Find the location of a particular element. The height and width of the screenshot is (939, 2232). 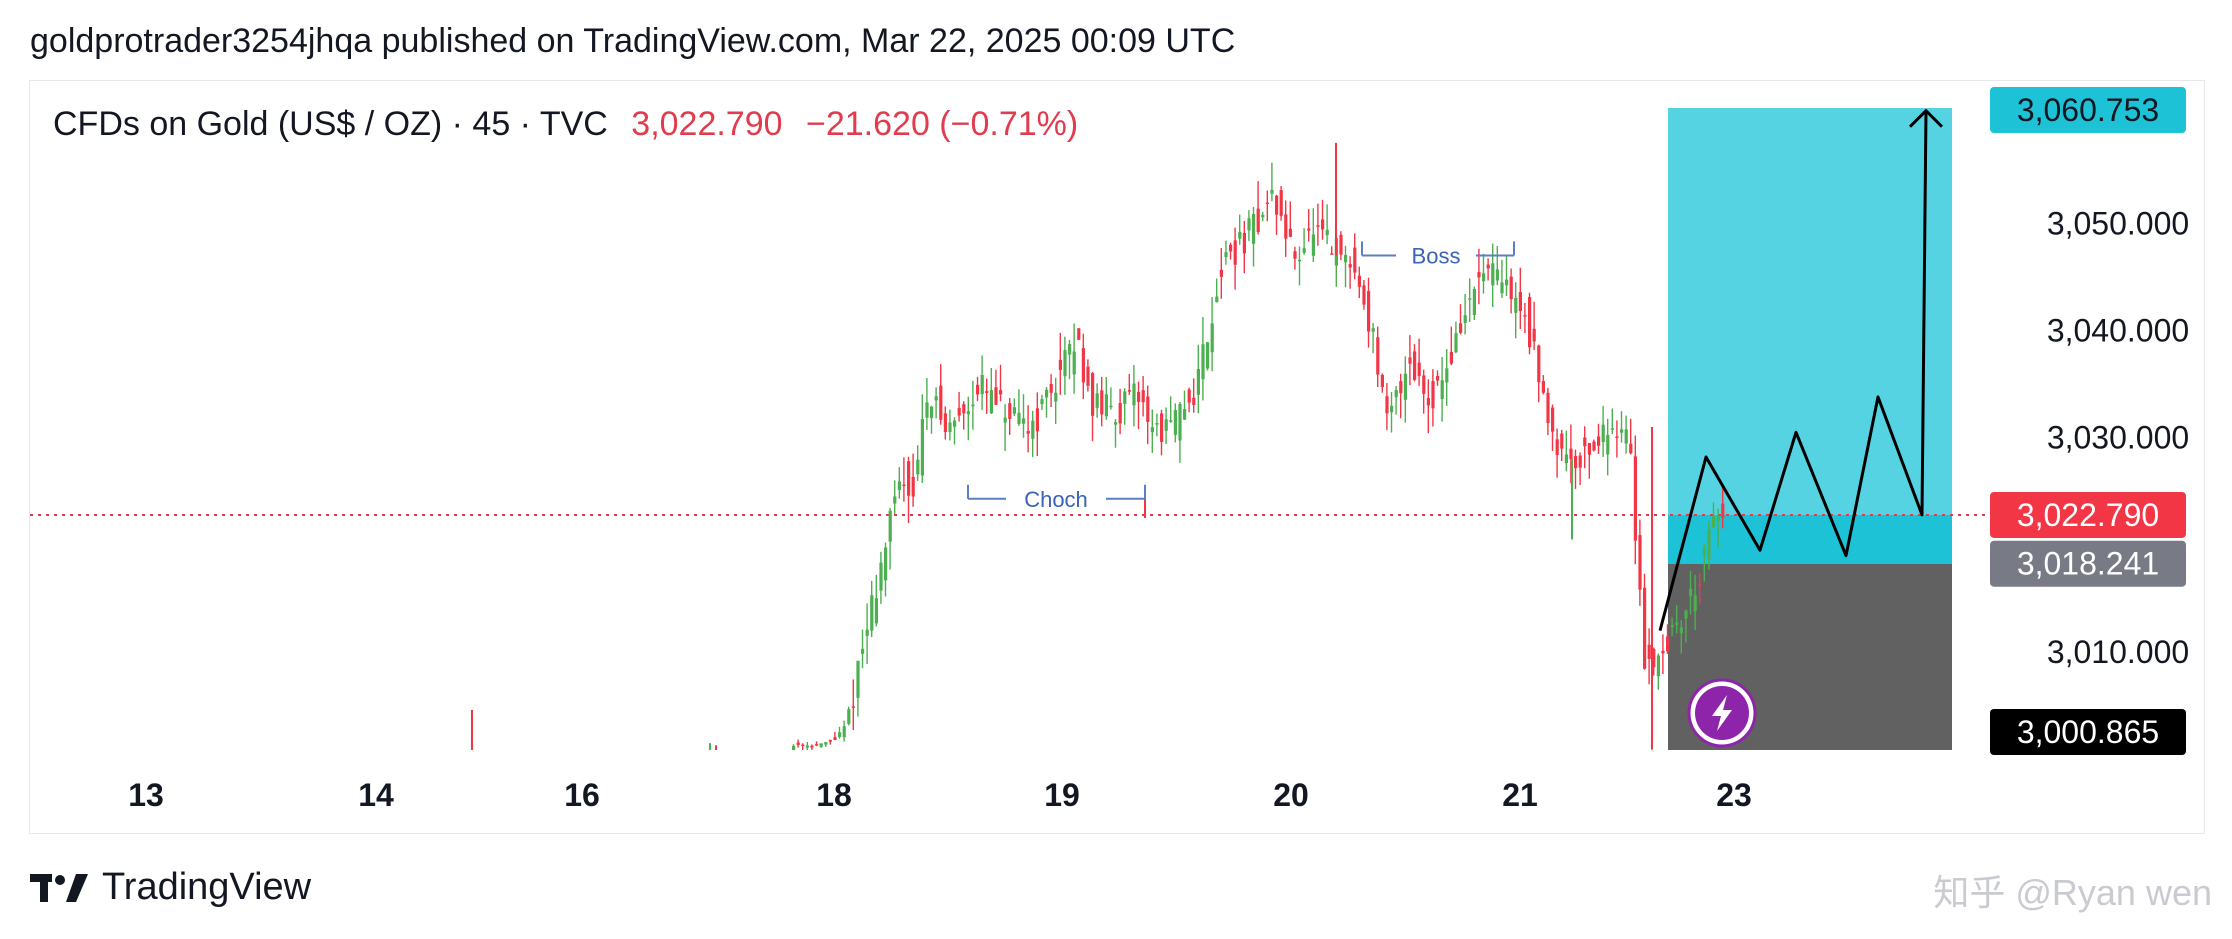

position-tool is located at coordinates (1810, 429).